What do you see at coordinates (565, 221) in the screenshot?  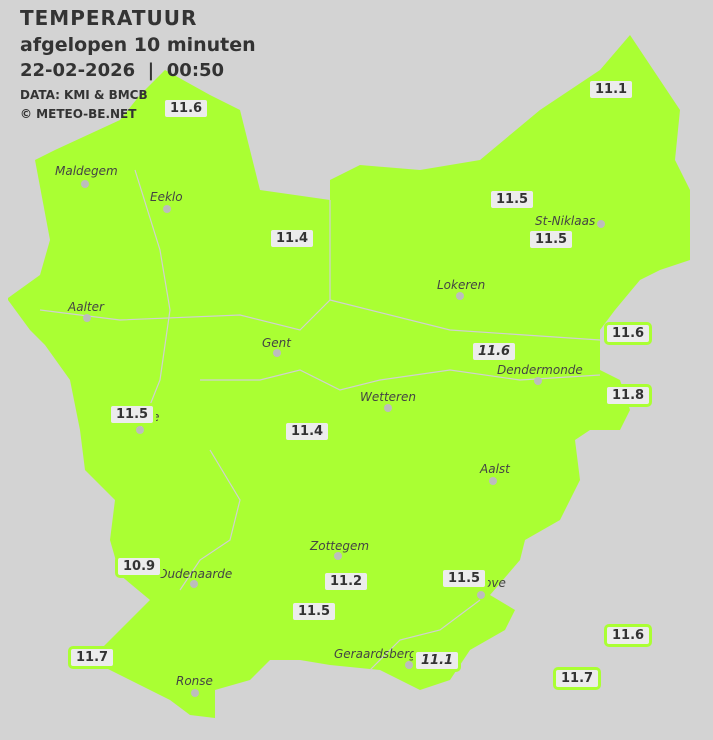 I see `town-label: St-Niklaas` at bounding box center [565, 221].